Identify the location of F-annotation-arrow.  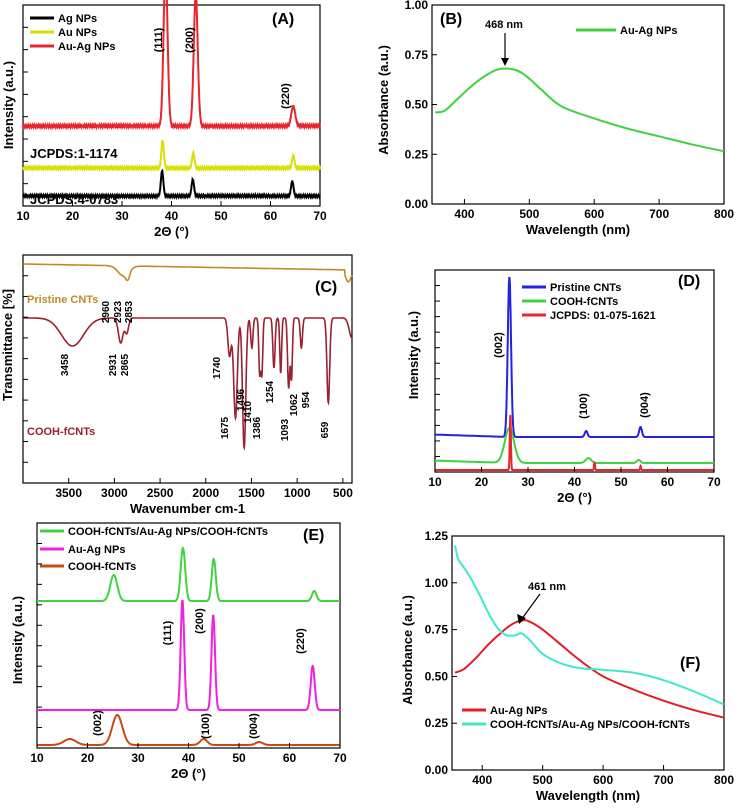
(530, 607).